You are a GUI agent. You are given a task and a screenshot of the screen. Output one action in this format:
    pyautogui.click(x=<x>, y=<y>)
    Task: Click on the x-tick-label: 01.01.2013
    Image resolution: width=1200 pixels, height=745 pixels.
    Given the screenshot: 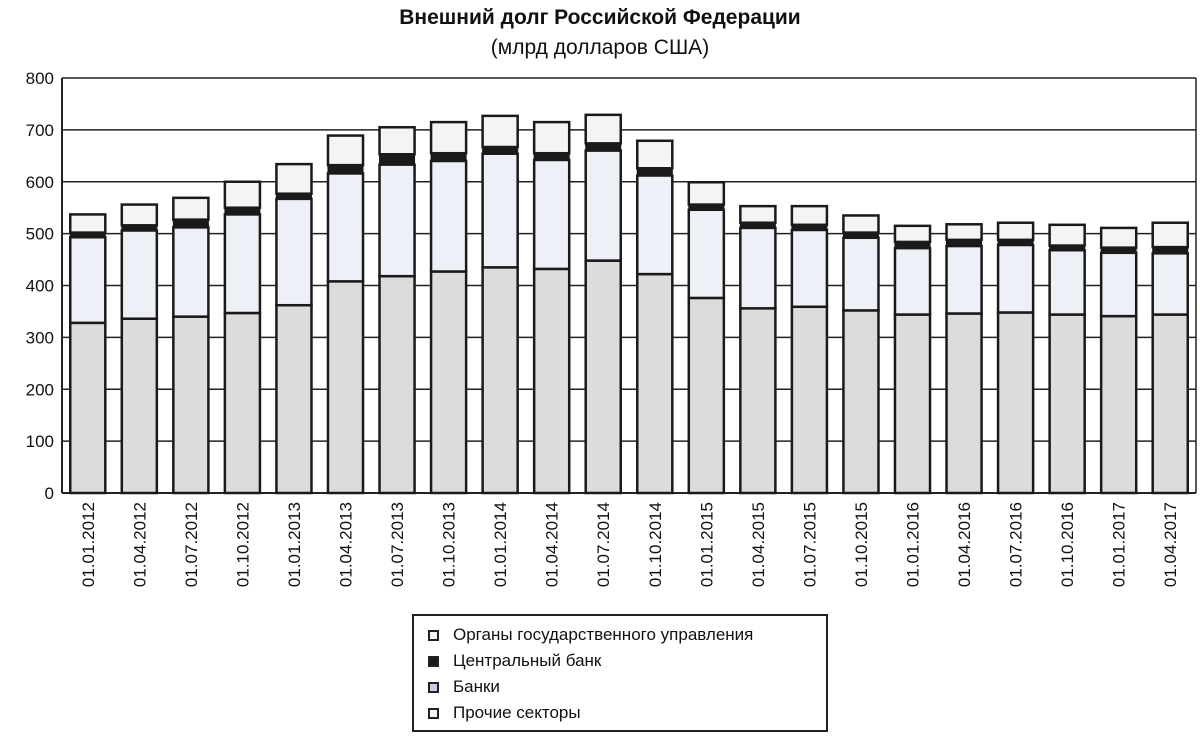 What is the action you would take?
    pyautogui.click(x=294, y=544)
    